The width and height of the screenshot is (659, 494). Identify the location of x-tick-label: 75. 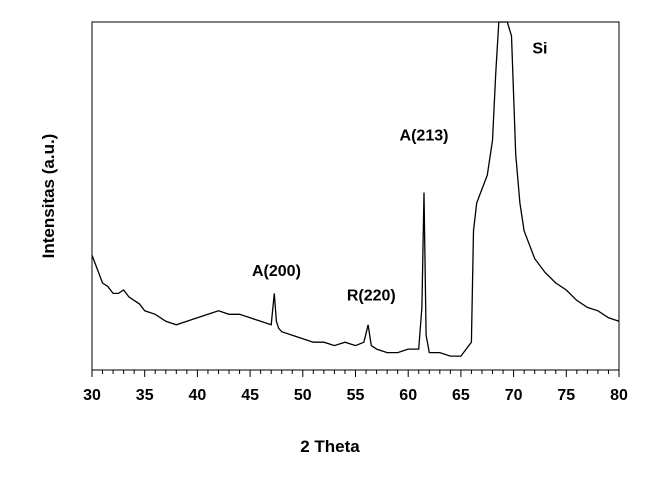
(566, 395).